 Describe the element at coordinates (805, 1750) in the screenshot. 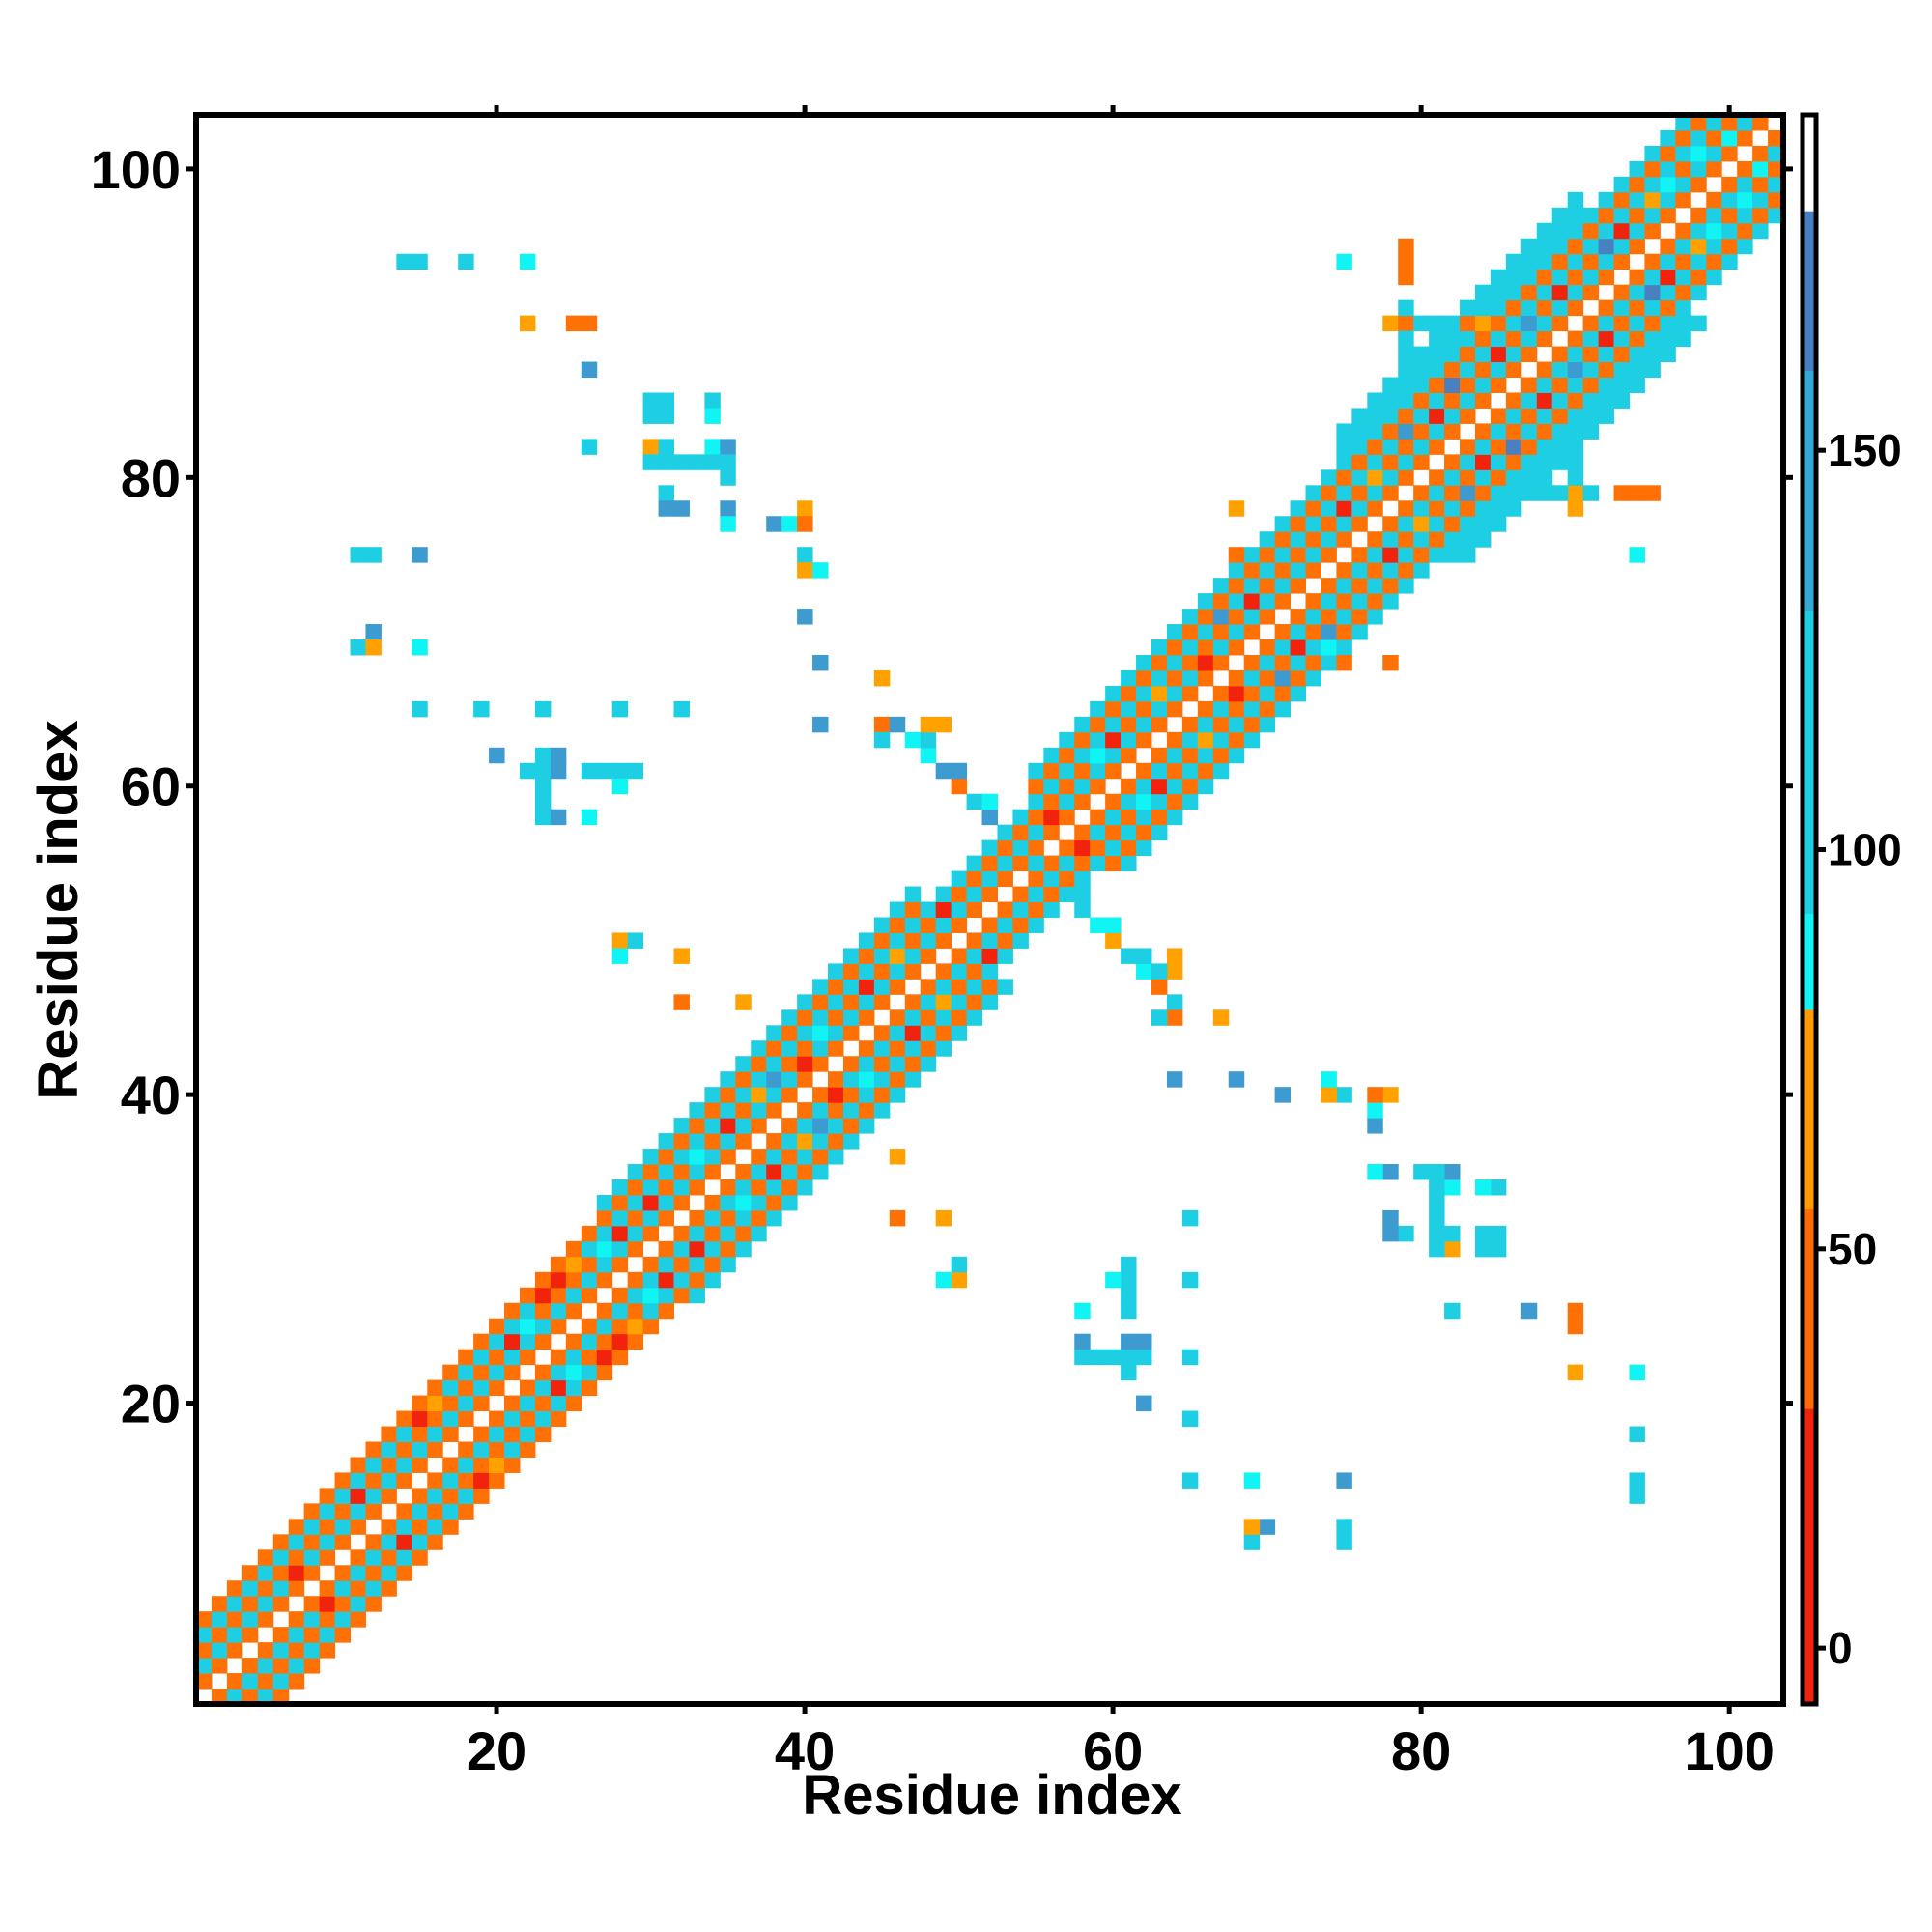

I see `x-tick-label: 40` at that location.